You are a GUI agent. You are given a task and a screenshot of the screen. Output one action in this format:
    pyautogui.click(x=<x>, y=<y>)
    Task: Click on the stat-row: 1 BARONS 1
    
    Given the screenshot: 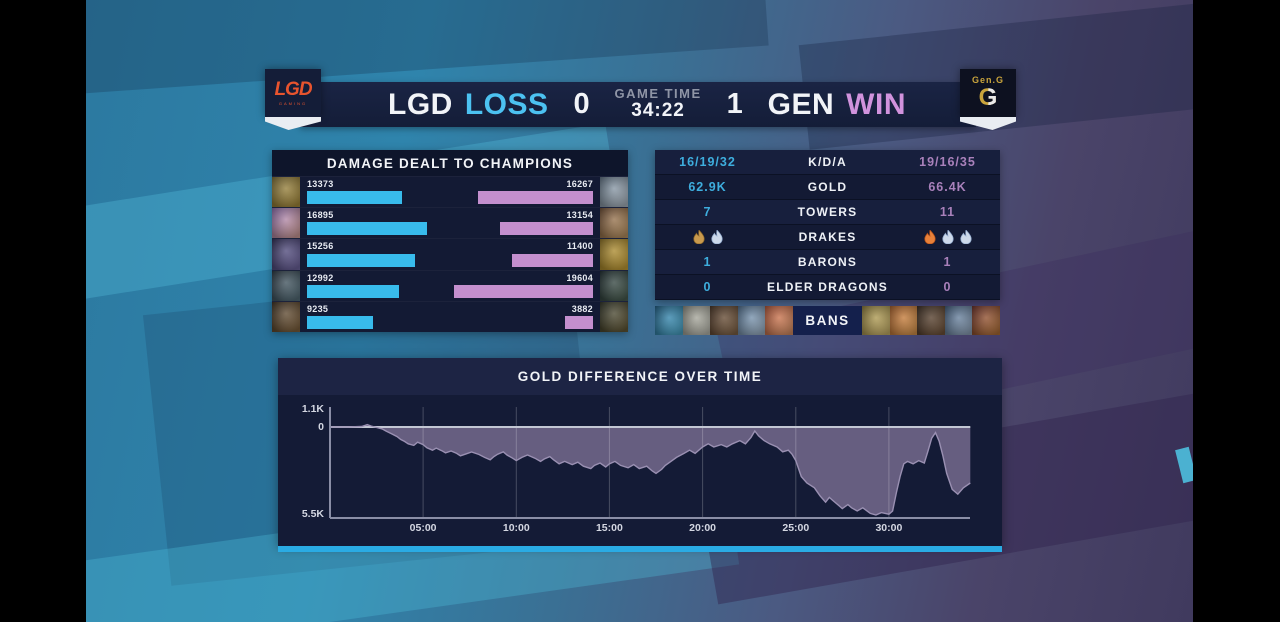 What is the action you would take?
    pyautogui.click(x=827, y=262)
    